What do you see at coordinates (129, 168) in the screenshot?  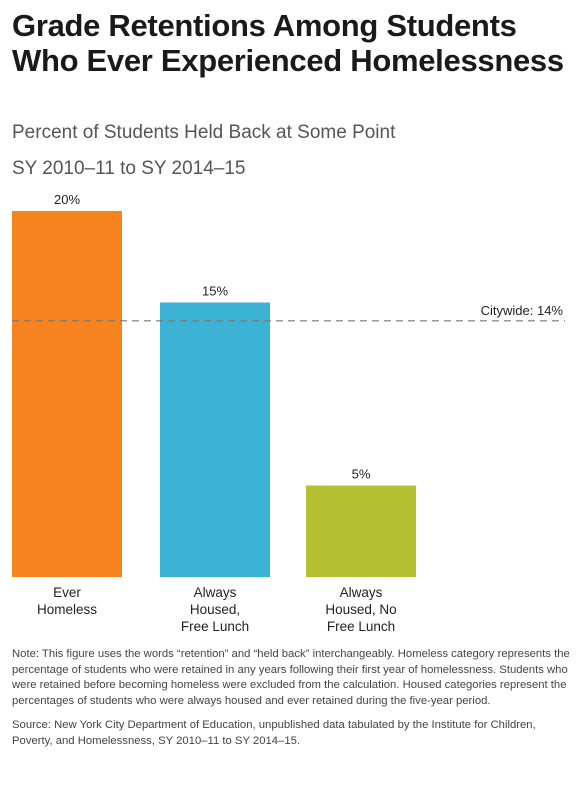 I see `chart-period: SY 2010–11 to SY 2014–15` at bounding box center [129, 168].